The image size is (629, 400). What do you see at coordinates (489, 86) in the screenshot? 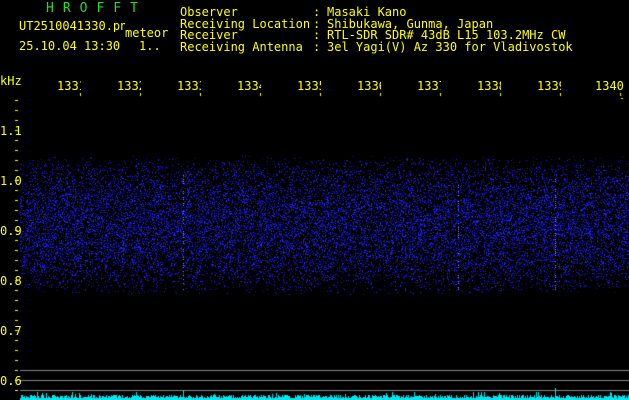
I see `x-tick-label: 1338` at bounding box center [489, 86].